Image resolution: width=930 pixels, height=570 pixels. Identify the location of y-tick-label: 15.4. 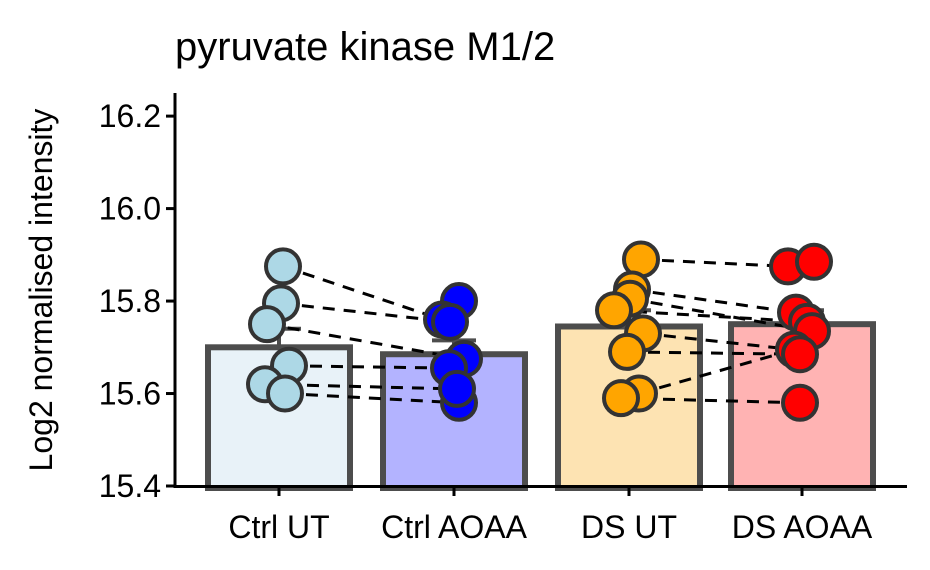
(130, 486).